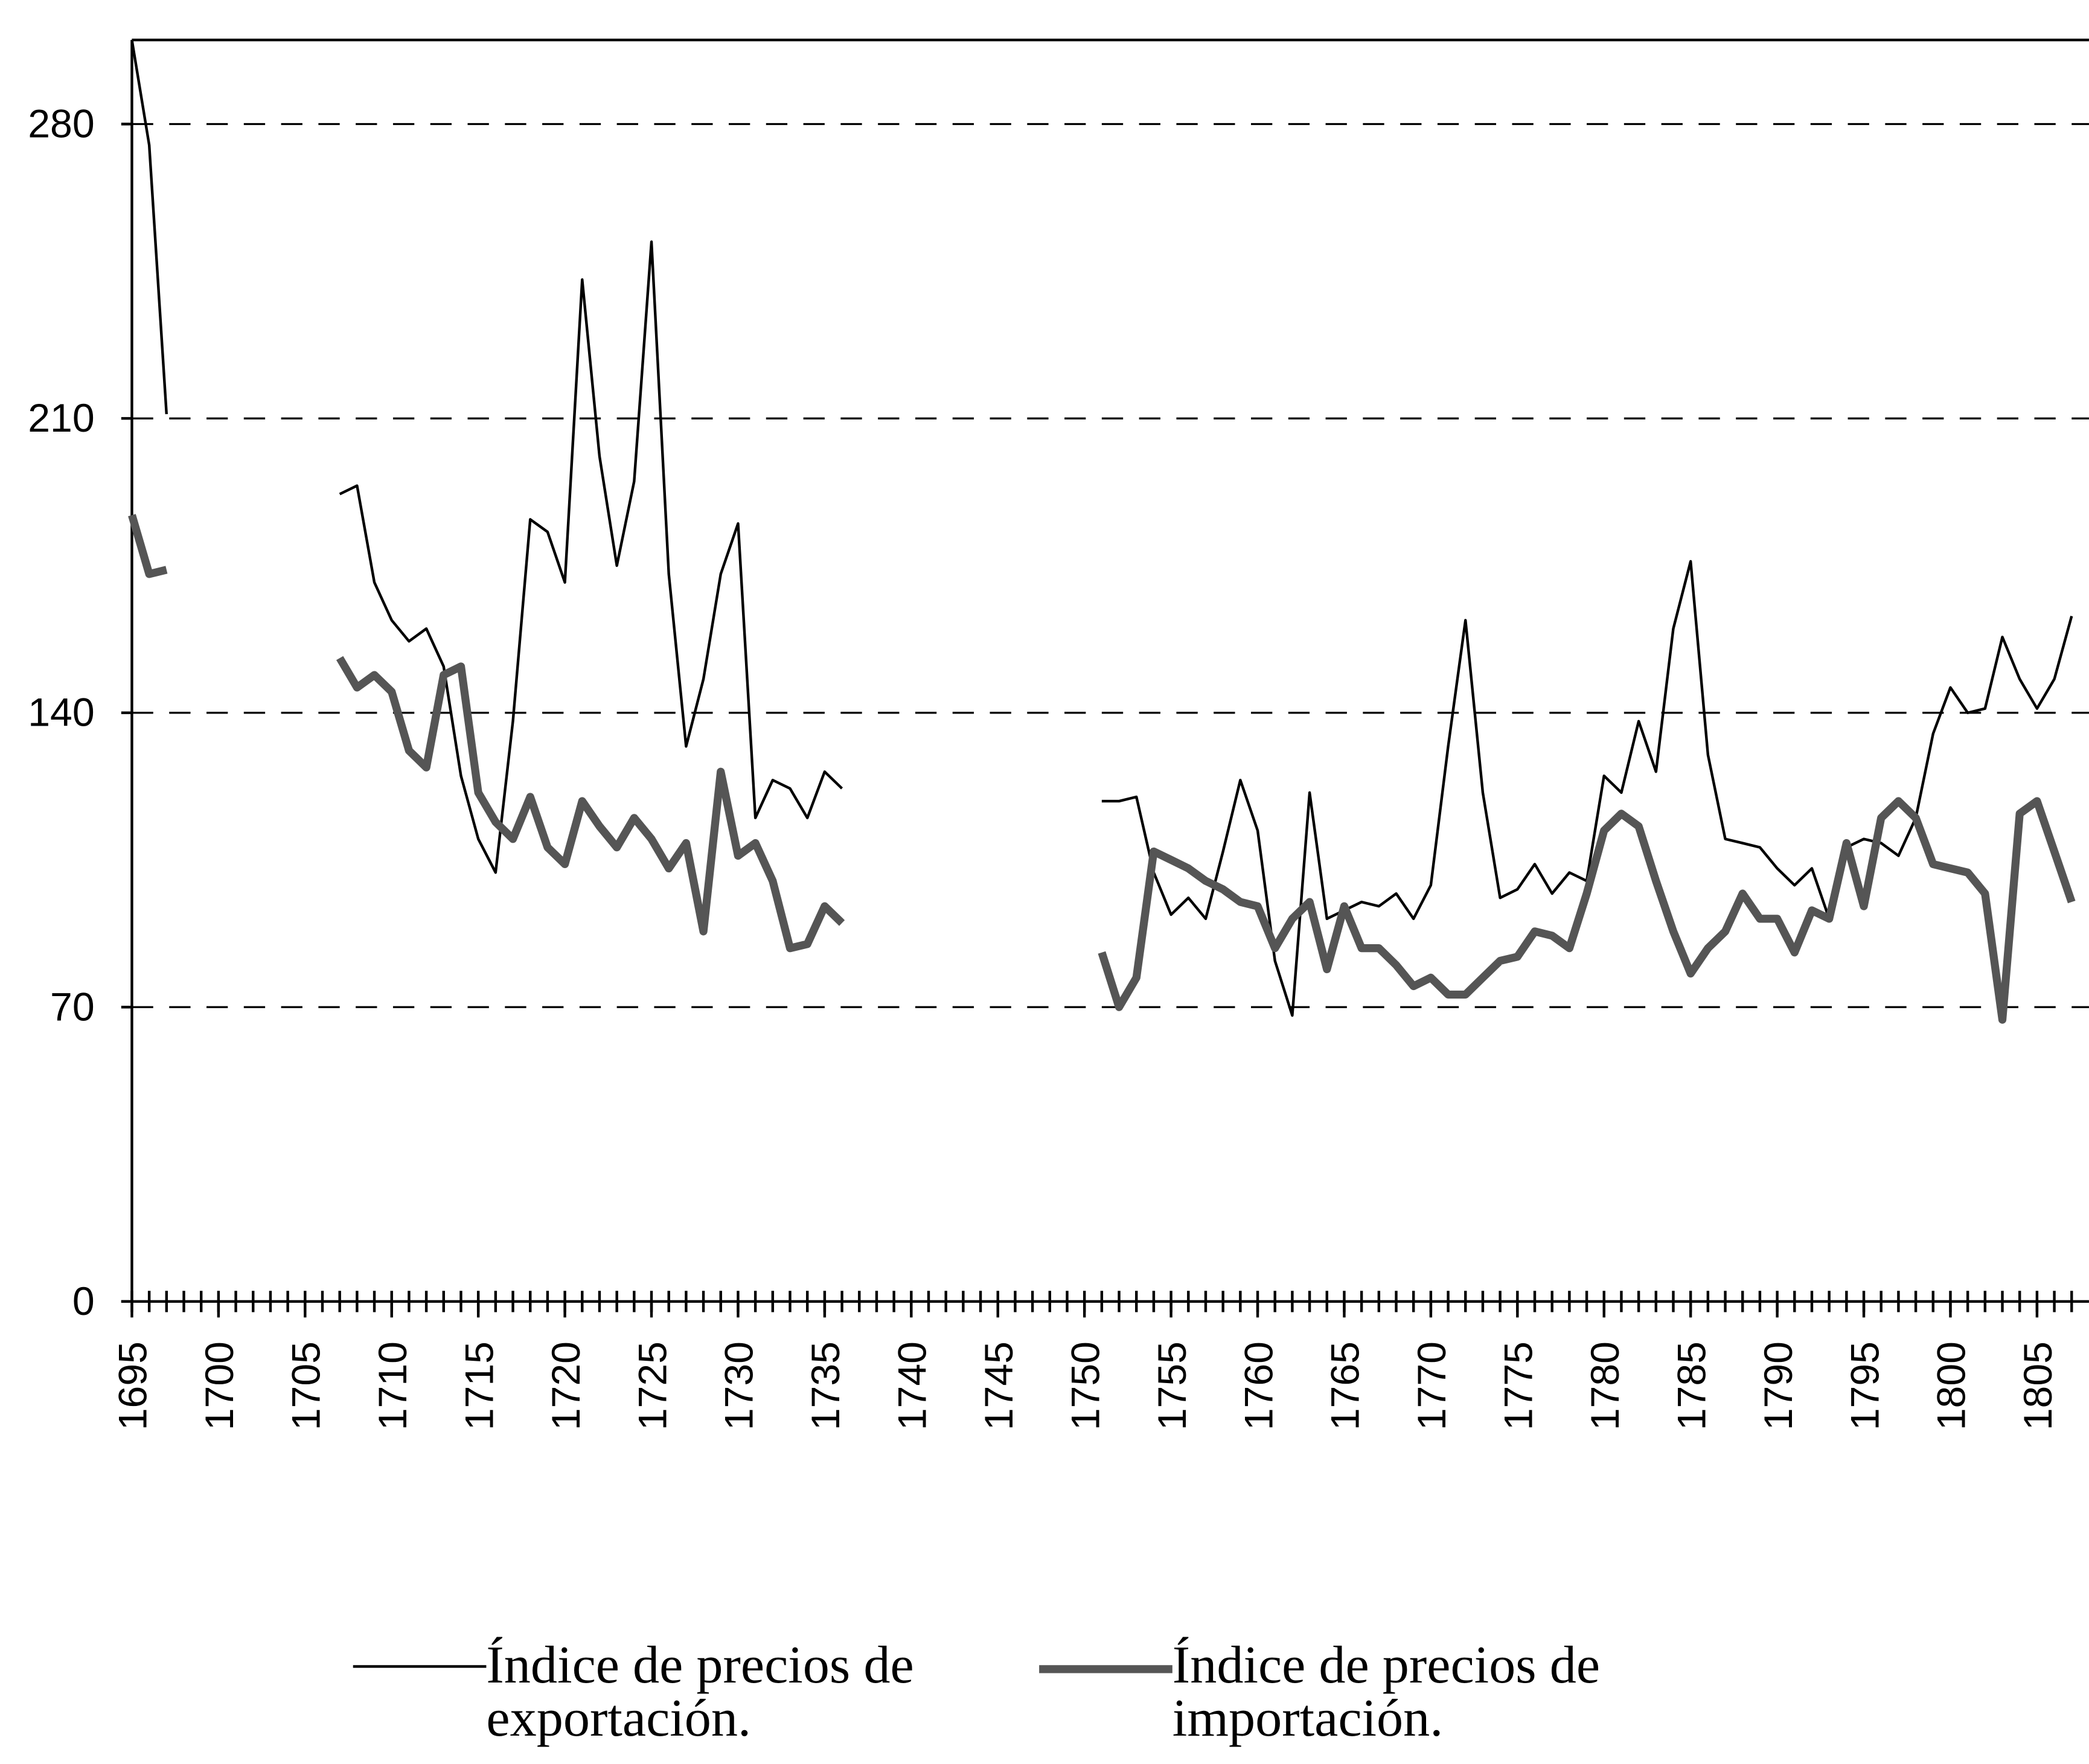  Describe the element at coordinates (1865, 1385) in the screenshot. I see `x-tick-label: 1795` at that location.